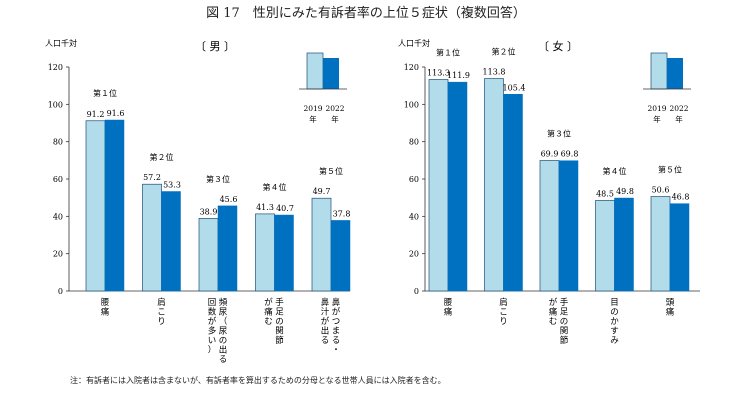 Image resolution: width=732 pixels, height=400 pixels. Describe the element at coordinates (411, 67) in the screenshot. I see `female-y-tick-label: 120` at that location.